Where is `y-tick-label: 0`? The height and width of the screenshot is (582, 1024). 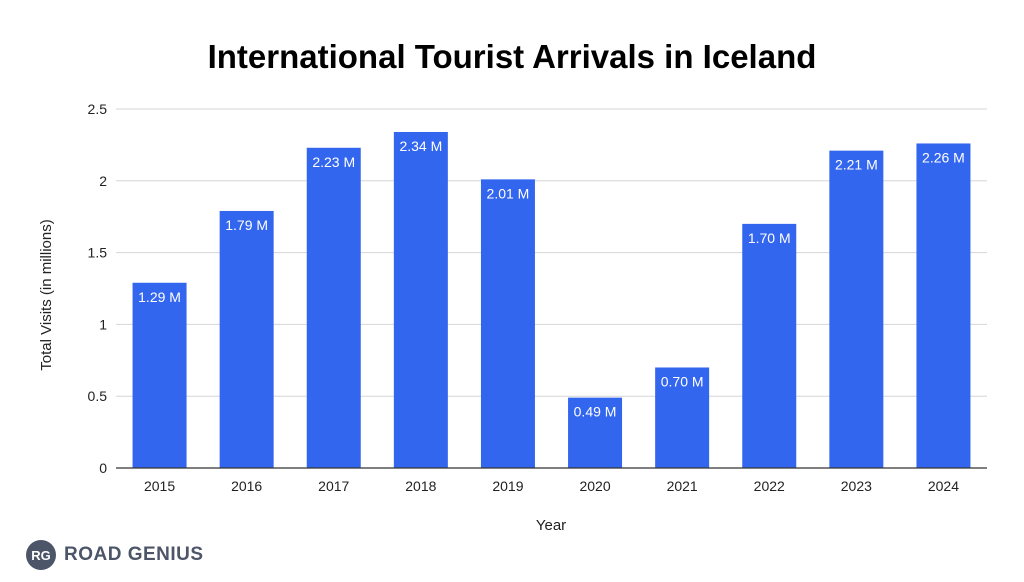 y-tick-label: 0 is located at coordinates (103, 468).